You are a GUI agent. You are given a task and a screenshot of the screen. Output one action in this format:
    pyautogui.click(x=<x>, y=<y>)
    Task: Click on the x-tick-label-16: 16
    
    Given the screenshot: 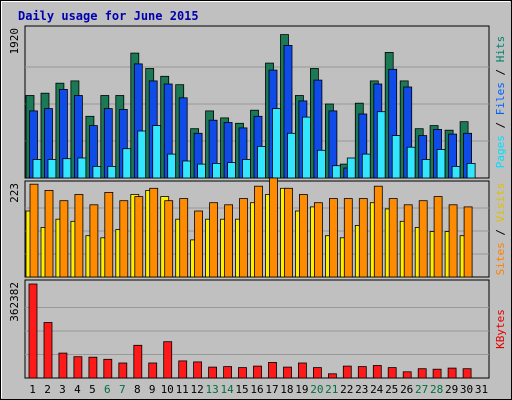 What is the action you would take?
    pyautogui.click(x=256, y=389)
    